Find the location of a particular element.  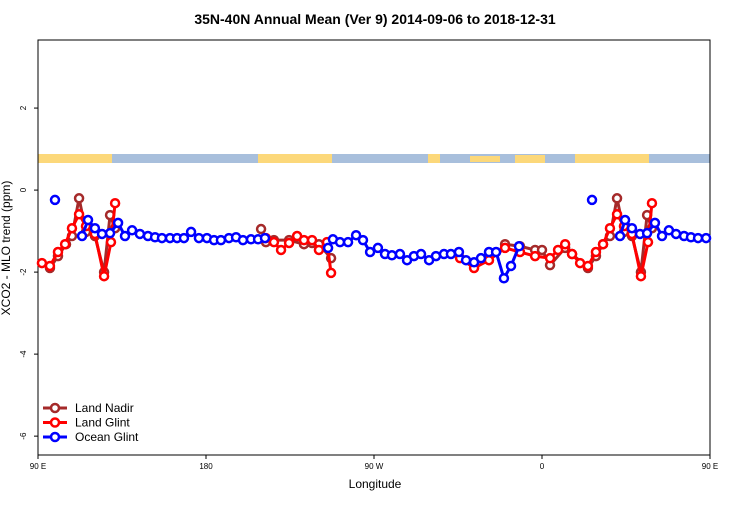

land-ocean-strip is located at coordinates (374, 158).